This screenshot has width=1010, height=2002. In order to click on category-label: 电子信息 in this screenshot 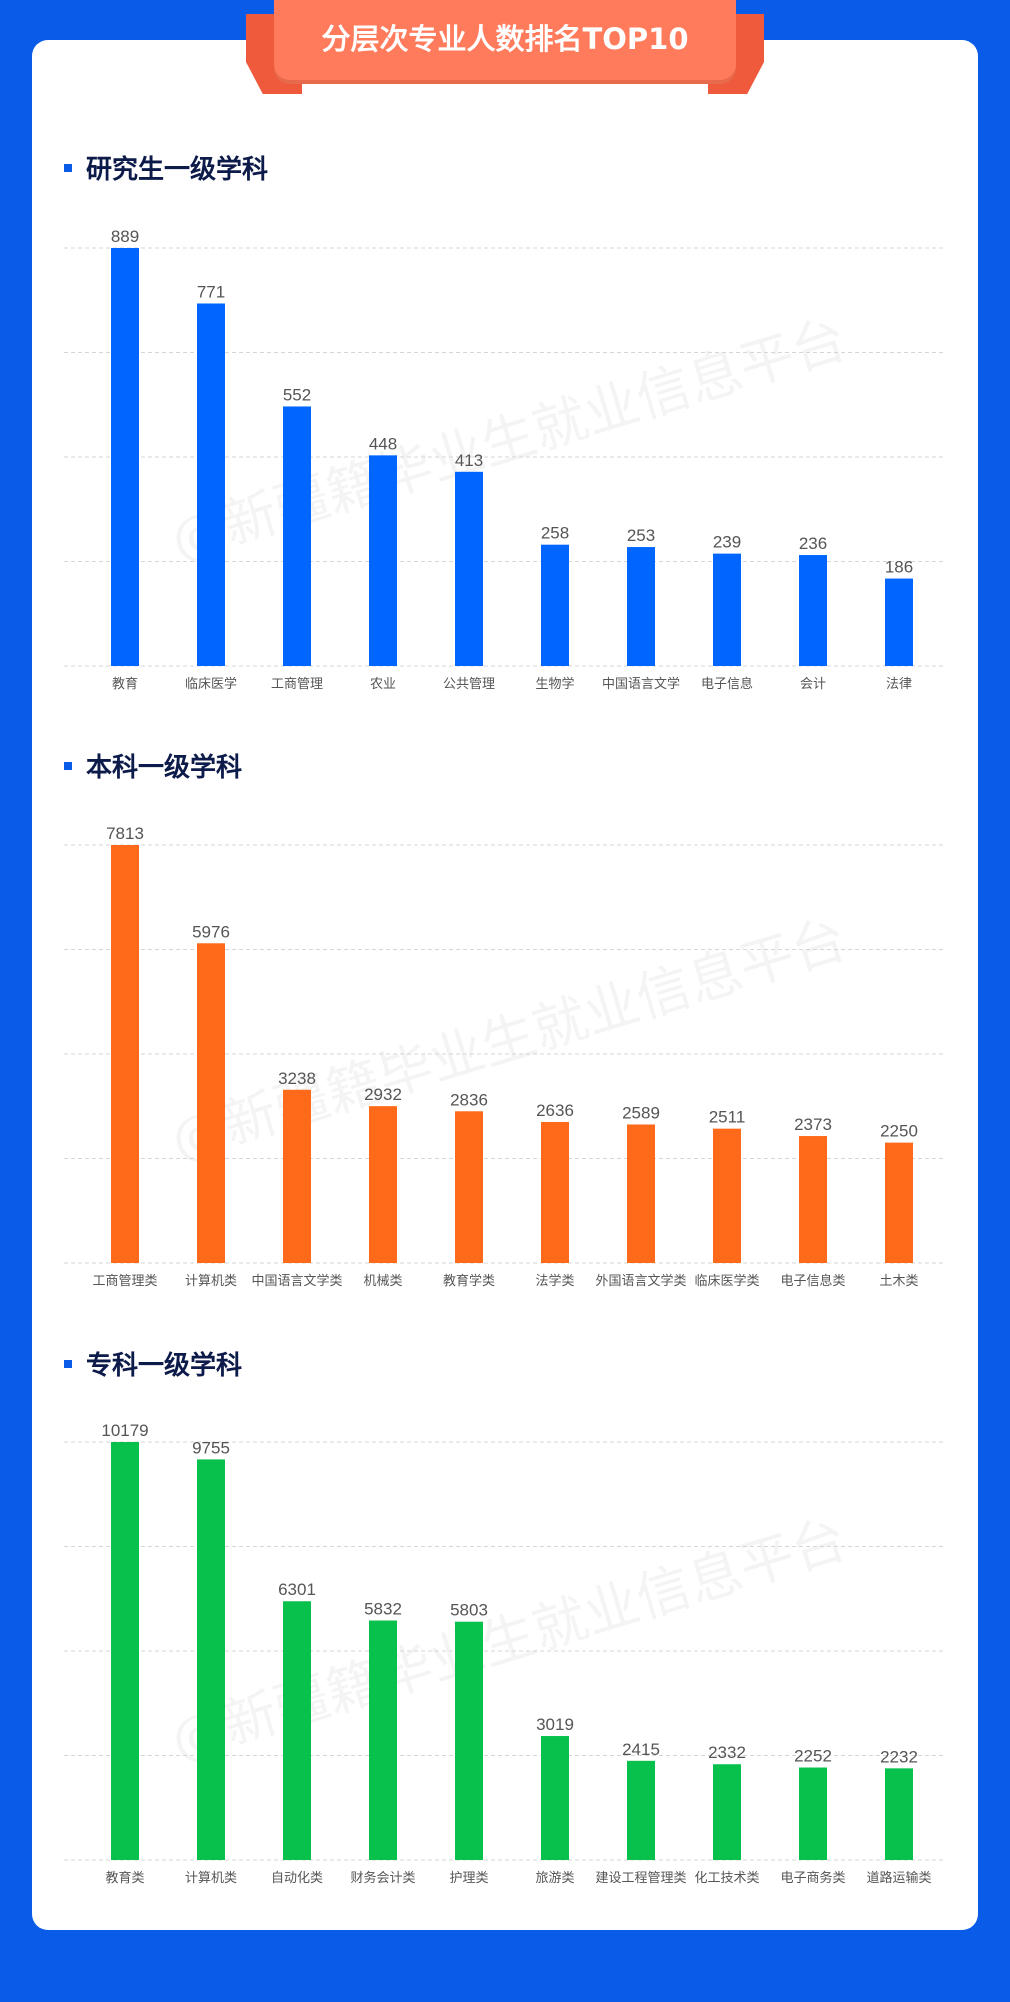, I will do `click(727, 684)`.